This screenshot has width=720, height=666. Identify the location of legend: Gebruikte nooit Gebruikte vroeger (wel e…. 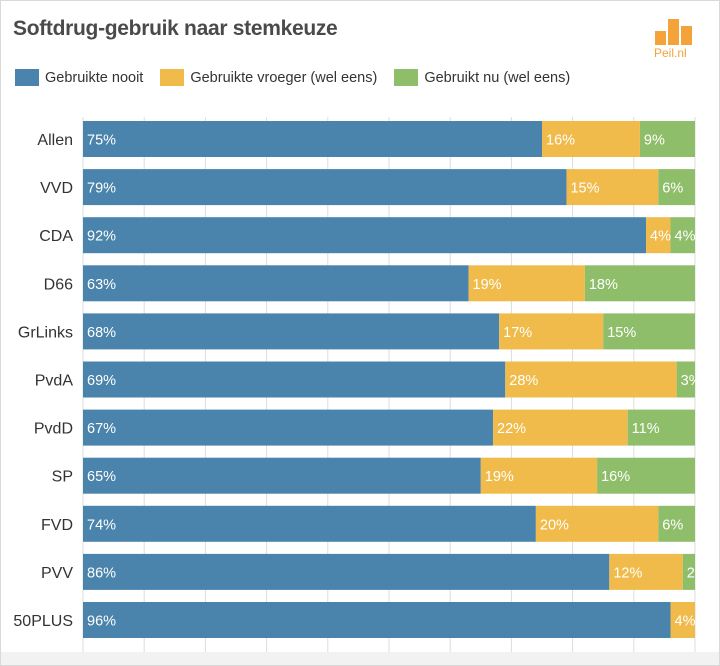
(301, 77).